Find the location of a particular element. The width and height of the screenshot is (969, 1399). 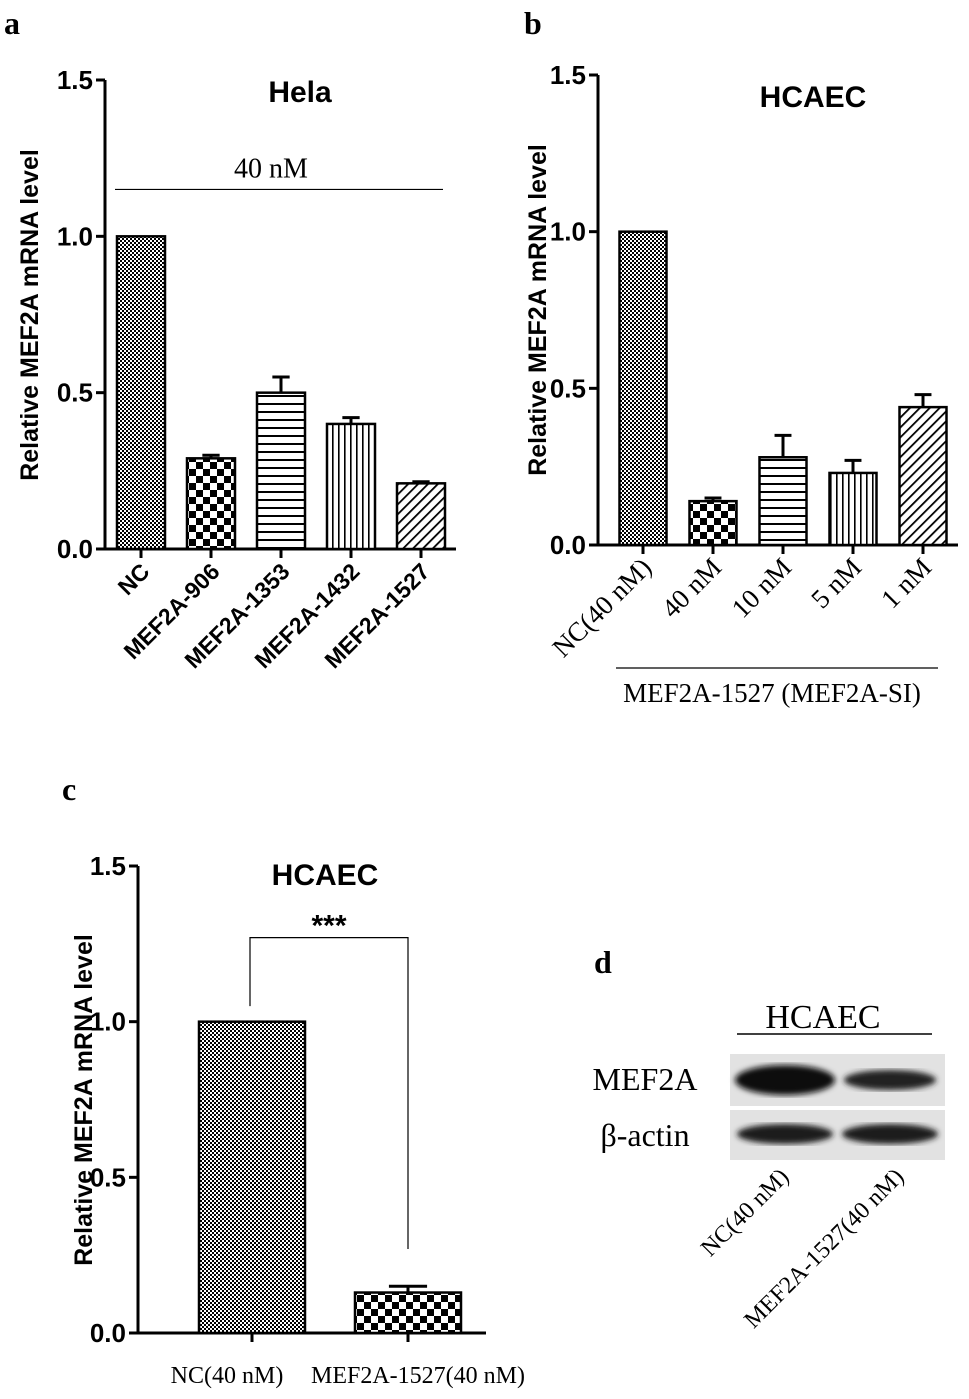

chart-title: Hela is located at coordinates (300, 92).